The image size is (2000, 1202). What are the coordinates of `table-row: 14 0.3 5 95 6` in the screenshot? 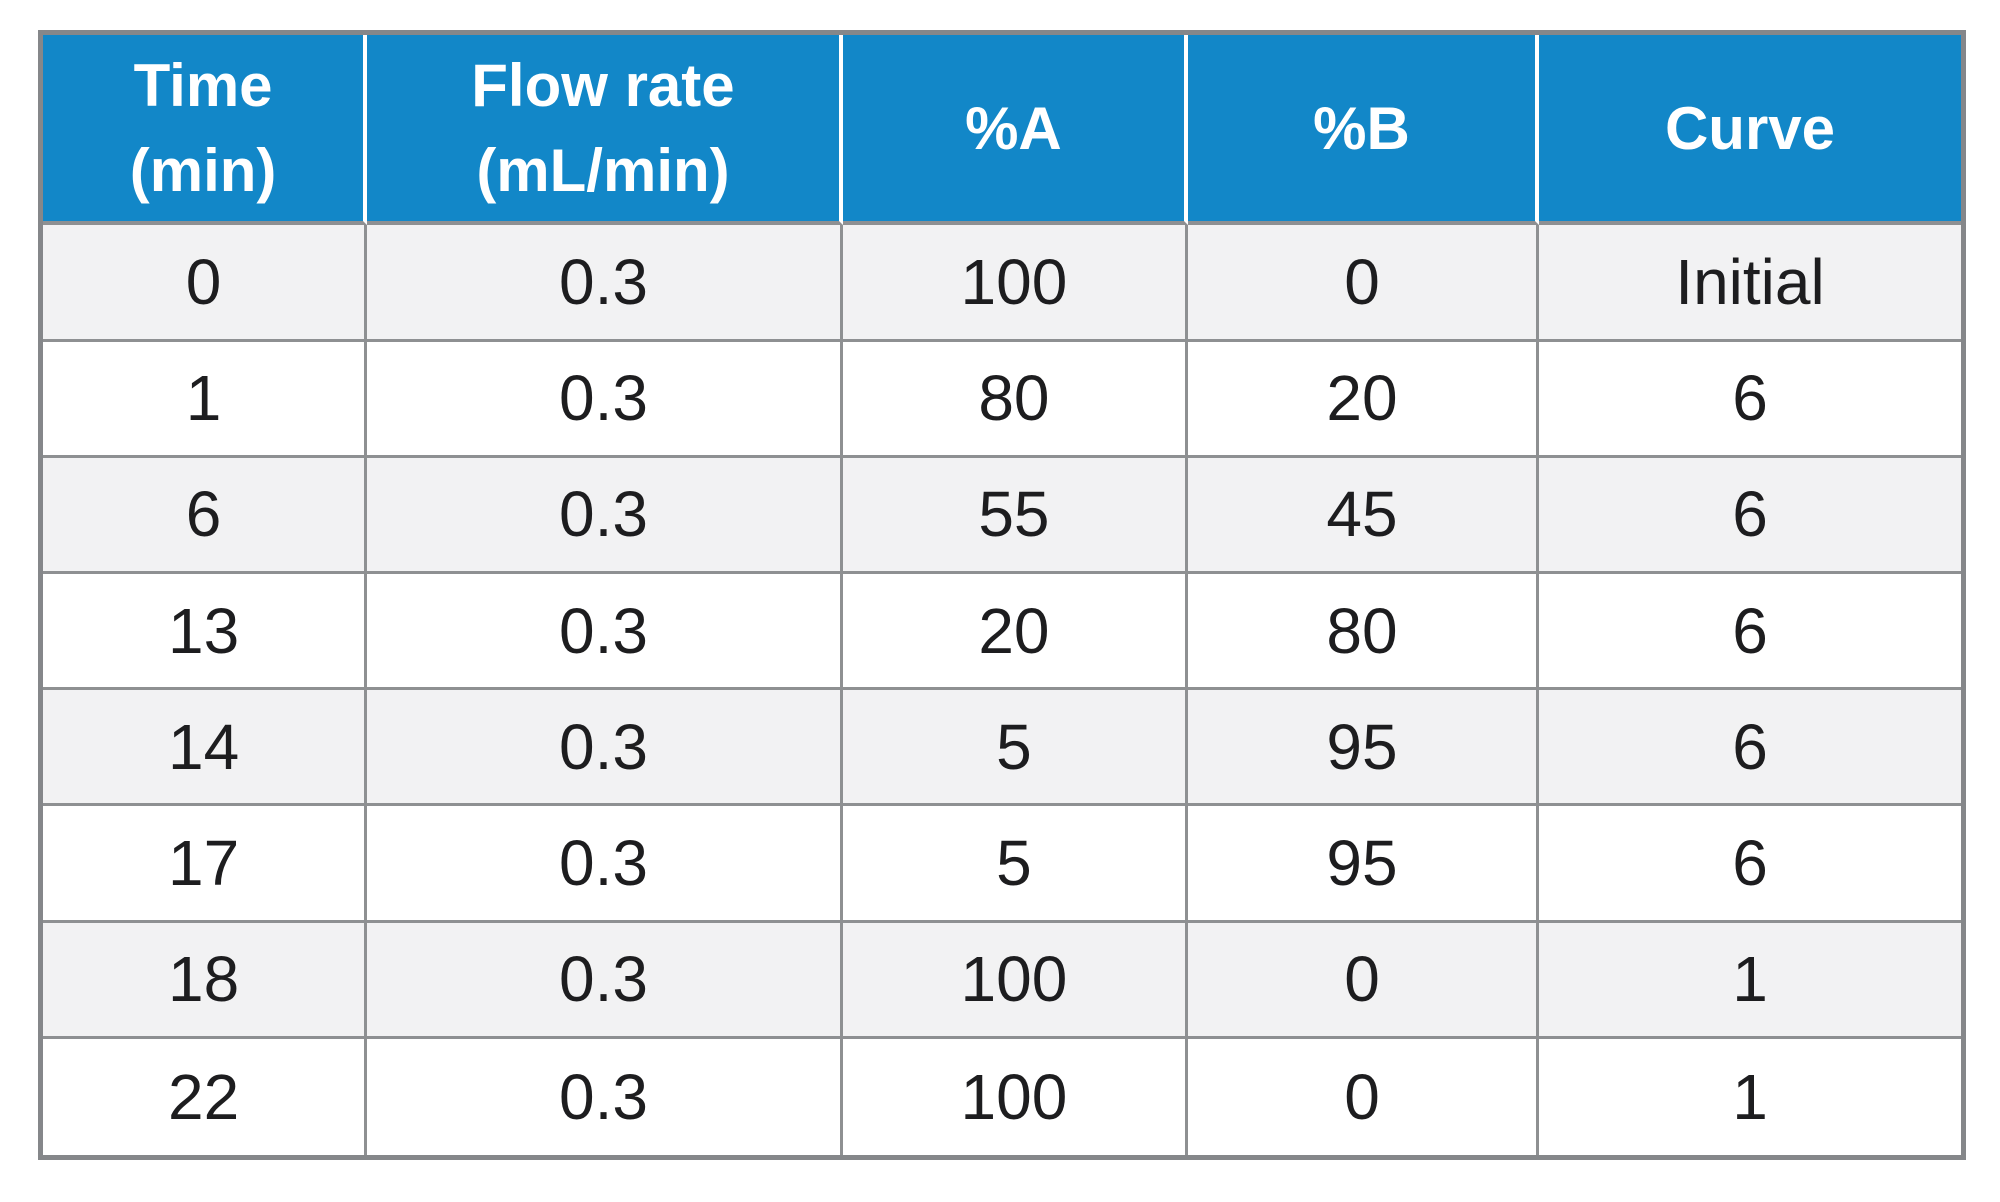 It's located at (1002, 748).